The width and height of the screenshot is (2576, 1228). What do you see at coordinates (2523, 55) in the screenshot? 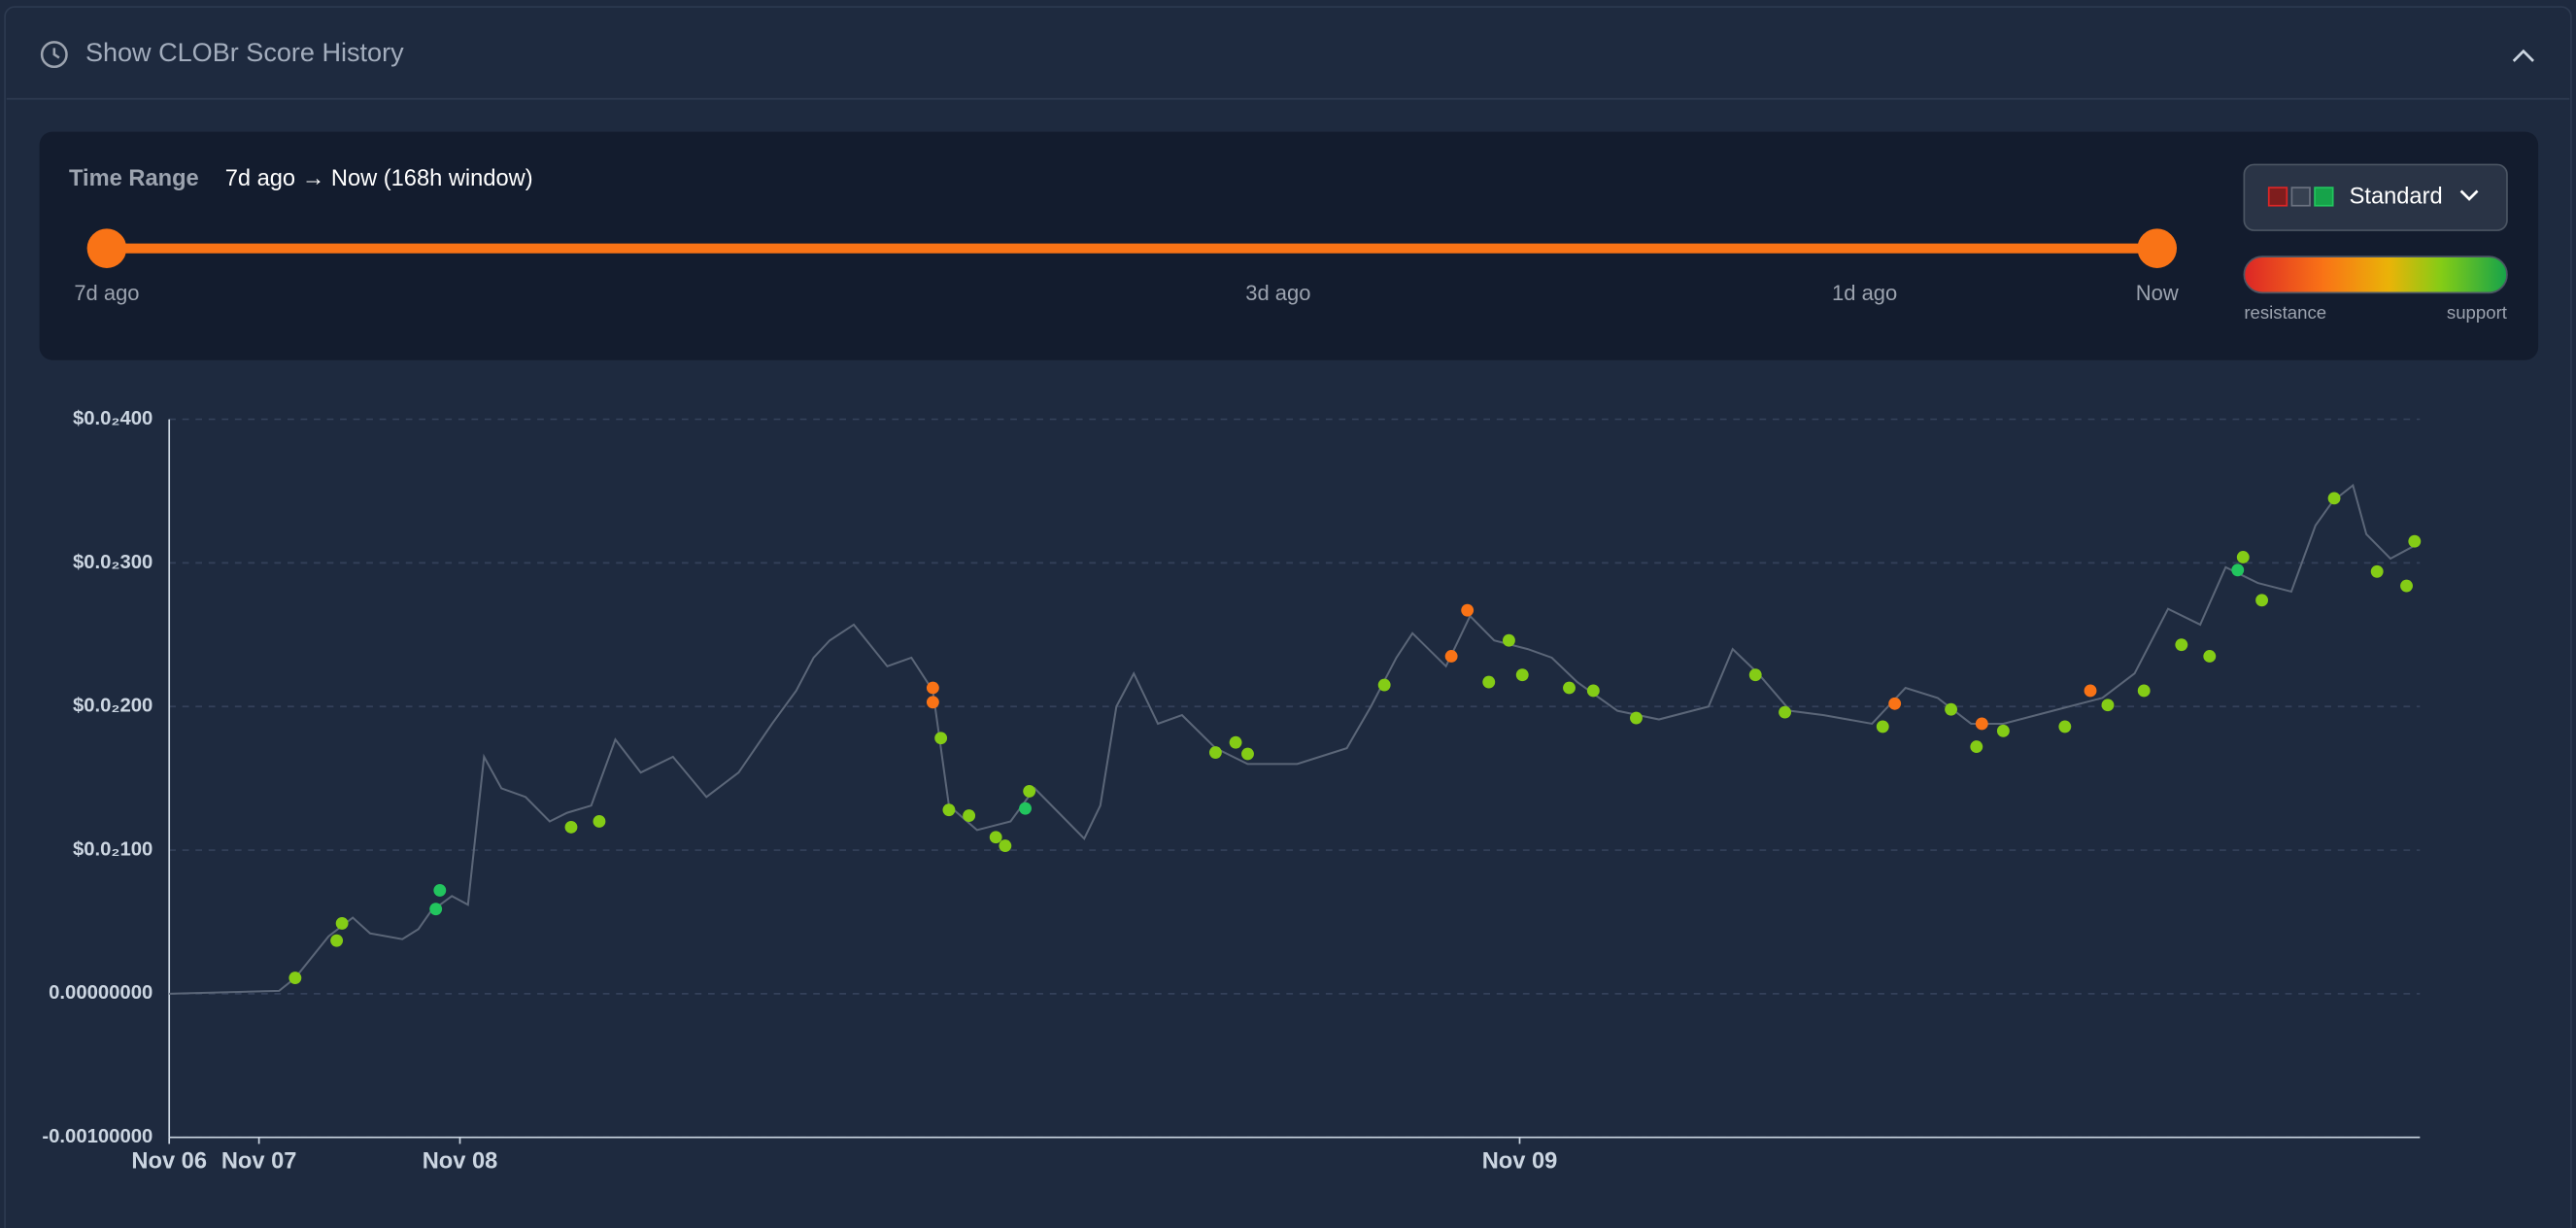
I see `collapse-chevron` at bounding box center [2523, 55].